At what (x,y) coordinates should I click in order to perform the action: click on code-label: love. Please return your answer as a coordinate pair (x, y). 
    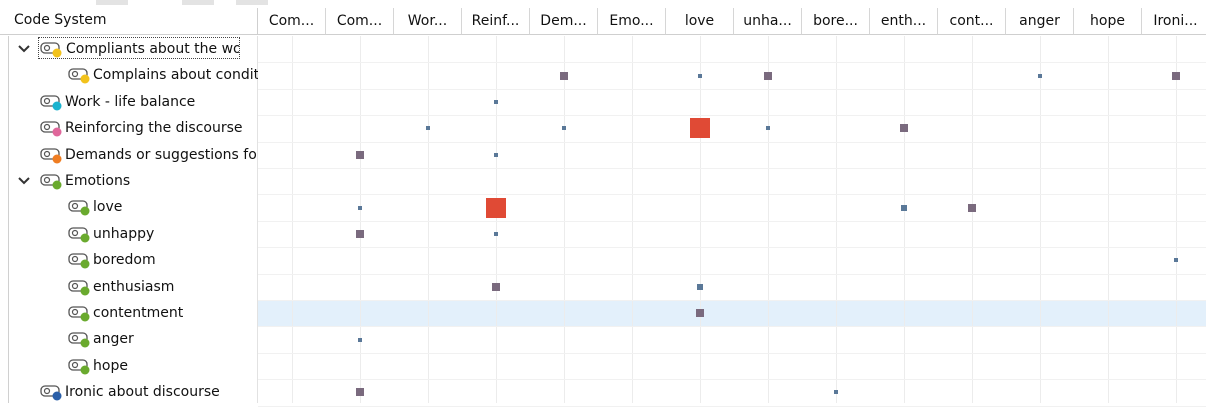
    Looking at the image, I should click on (108, 207).